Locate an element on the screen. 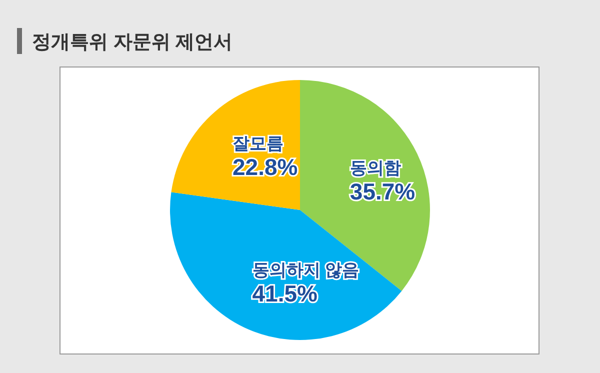 The width and height of the screenshot is (600, 373). data-label: 35.7% is located at coordinates (383, 191).